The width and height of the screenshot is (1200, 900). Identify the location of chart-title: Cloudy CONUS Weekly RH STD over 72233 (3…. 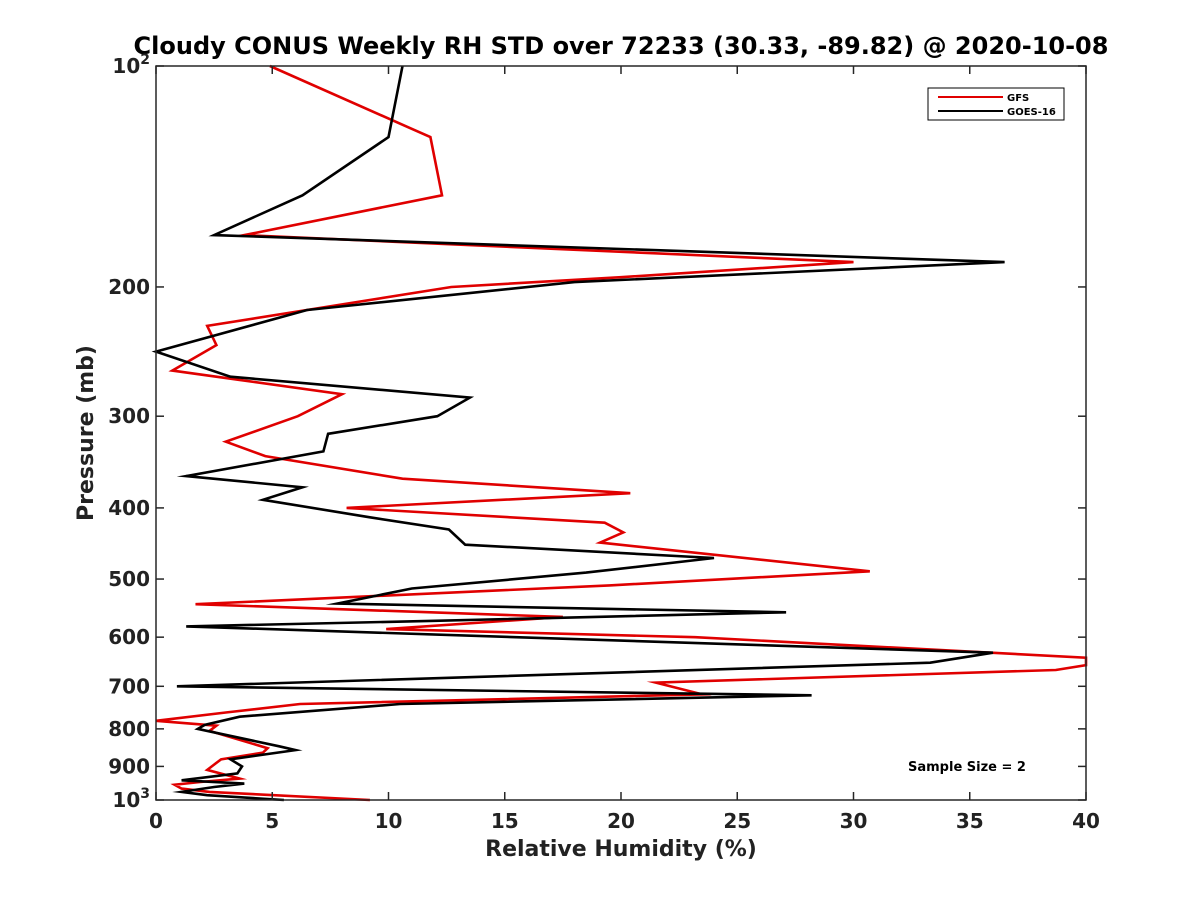
(621, 46).